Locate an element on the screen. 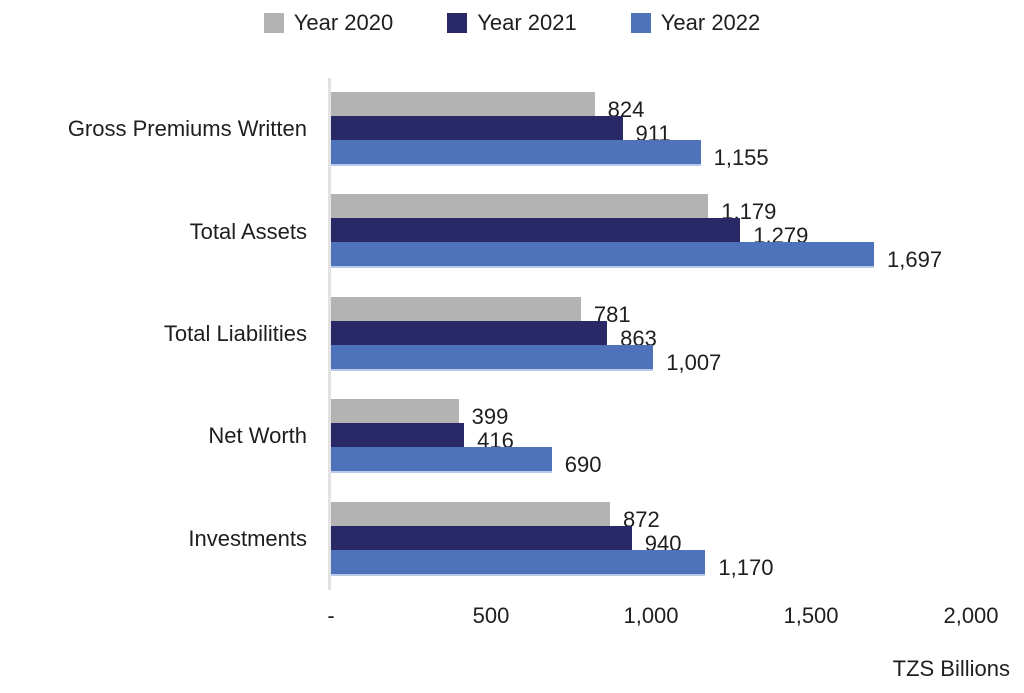 The image size is (1024, 693). bar-value-label: 911 is located at coordinates (653, 133).